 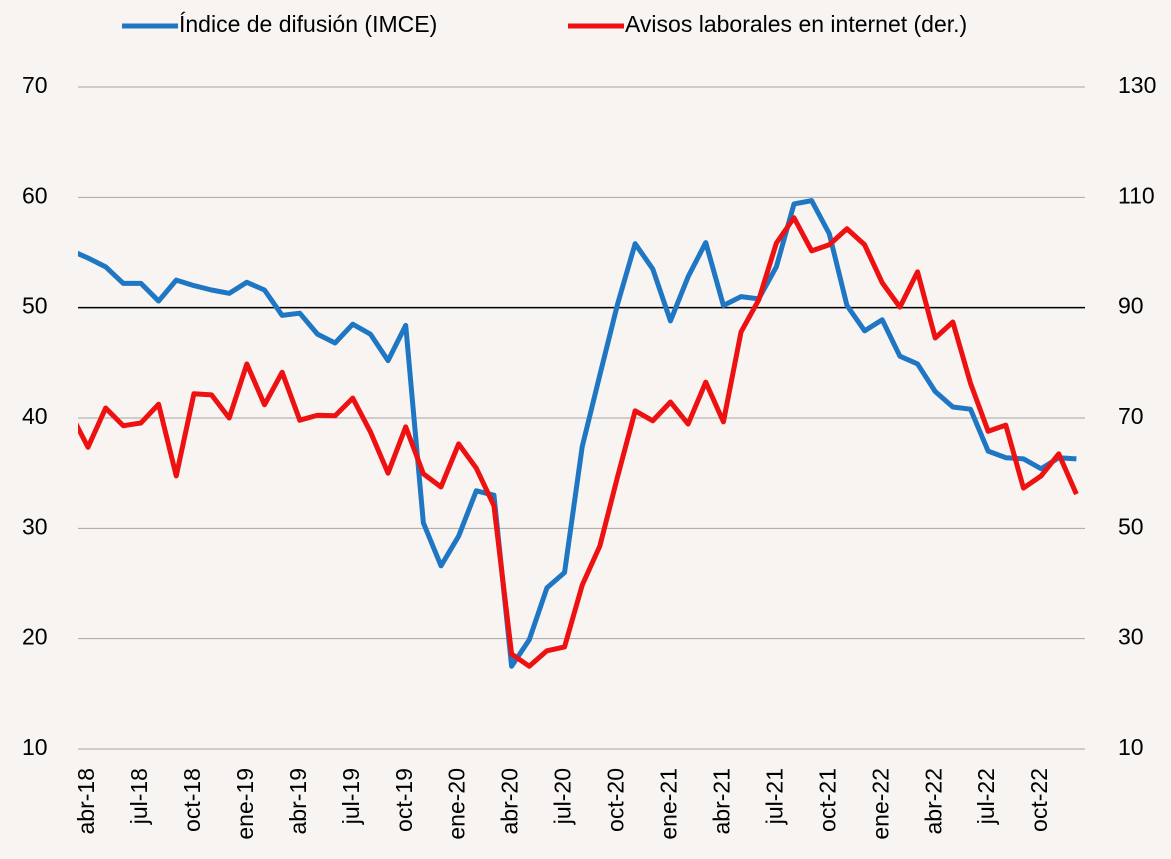 I want to click on x-tick-label: oct-20, so click(x=616, y=800).